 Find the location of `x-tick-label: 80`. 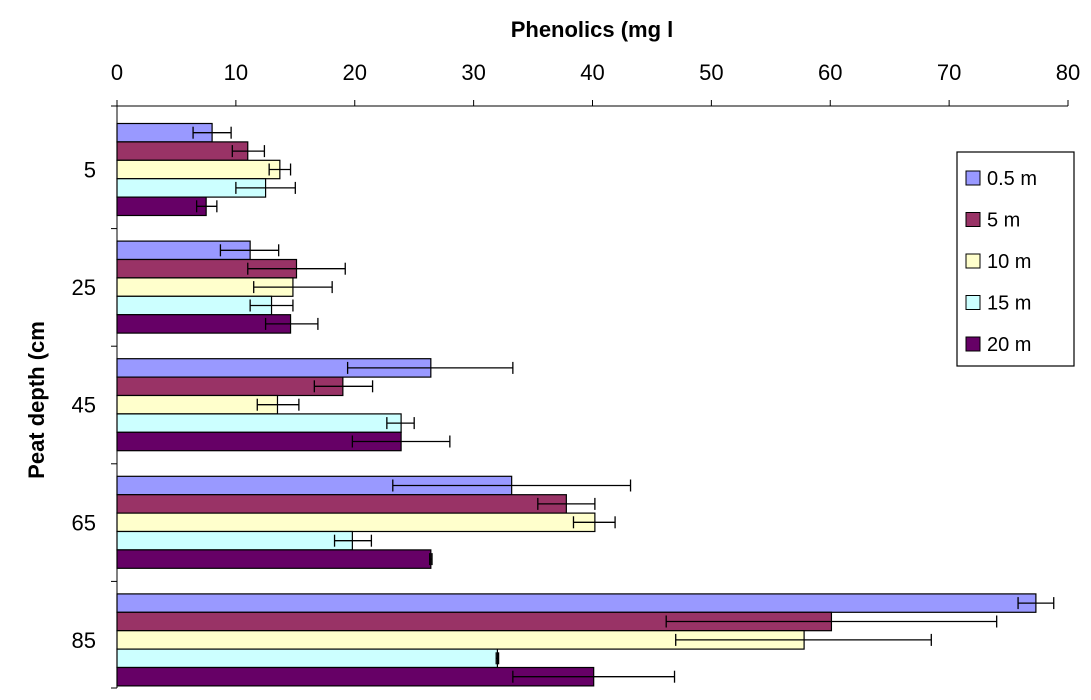

x-tick-label: 80 is located at coordinates (1068, 72).